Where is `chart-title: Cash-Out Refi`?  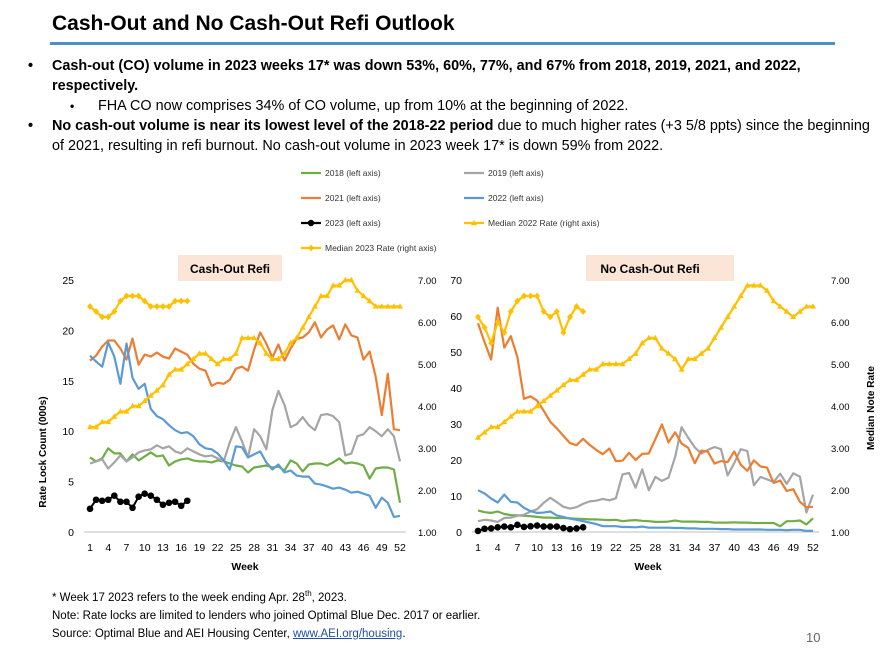
chart-title: Cash-Out Refi is located at coordinates (230, 269).